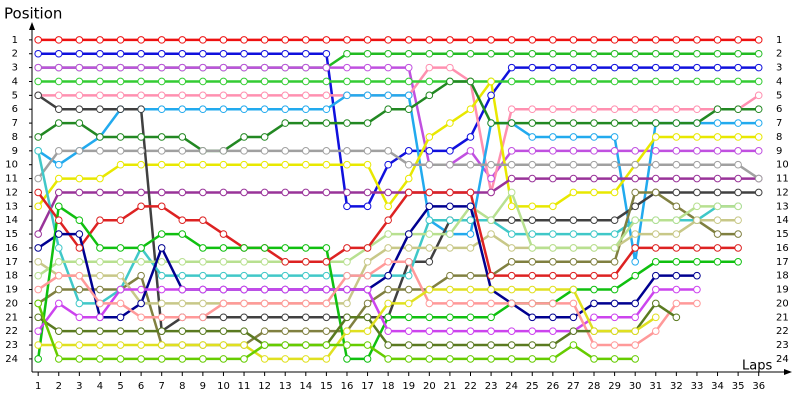  I want to click on x-tick-label: 28, so click(594, 386).